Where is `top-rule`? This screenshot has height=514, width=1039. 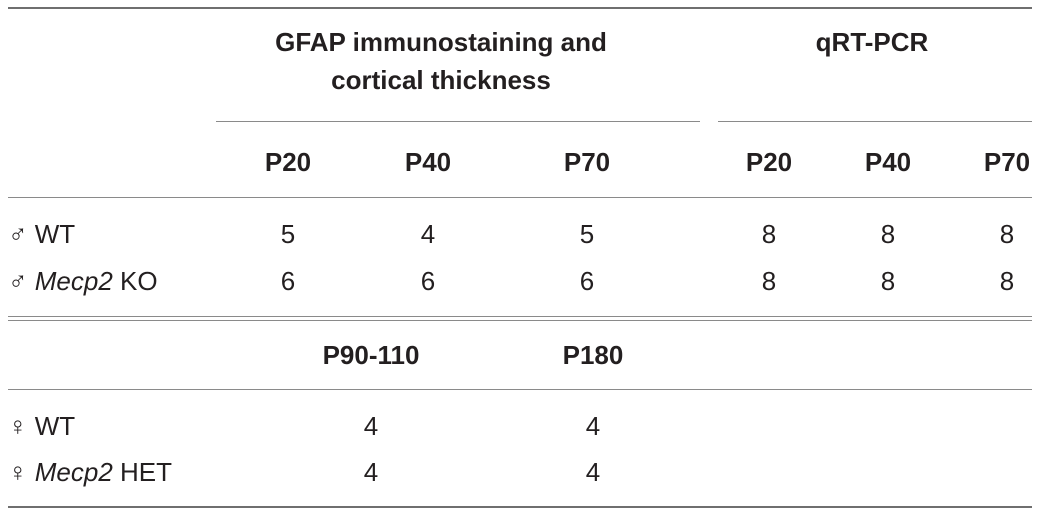 top-rule is located at coordinates (520, 8).